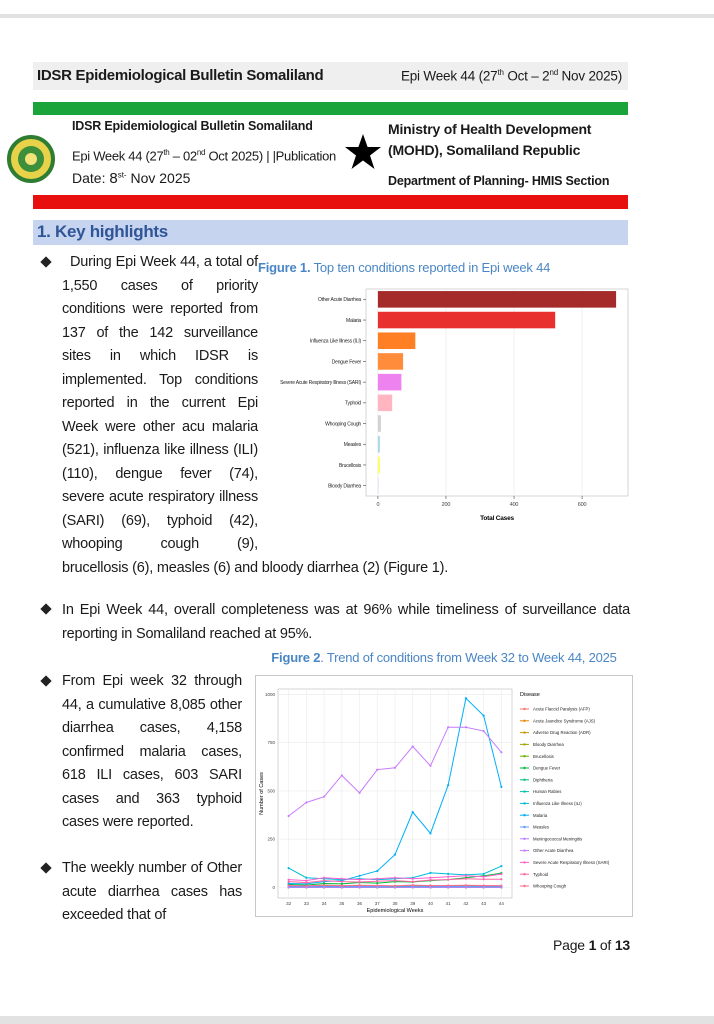  What do you see at coordinates (514, 505) in the screenshot?
I see `x-tick-label: 400` at bounding box center [514, 505].